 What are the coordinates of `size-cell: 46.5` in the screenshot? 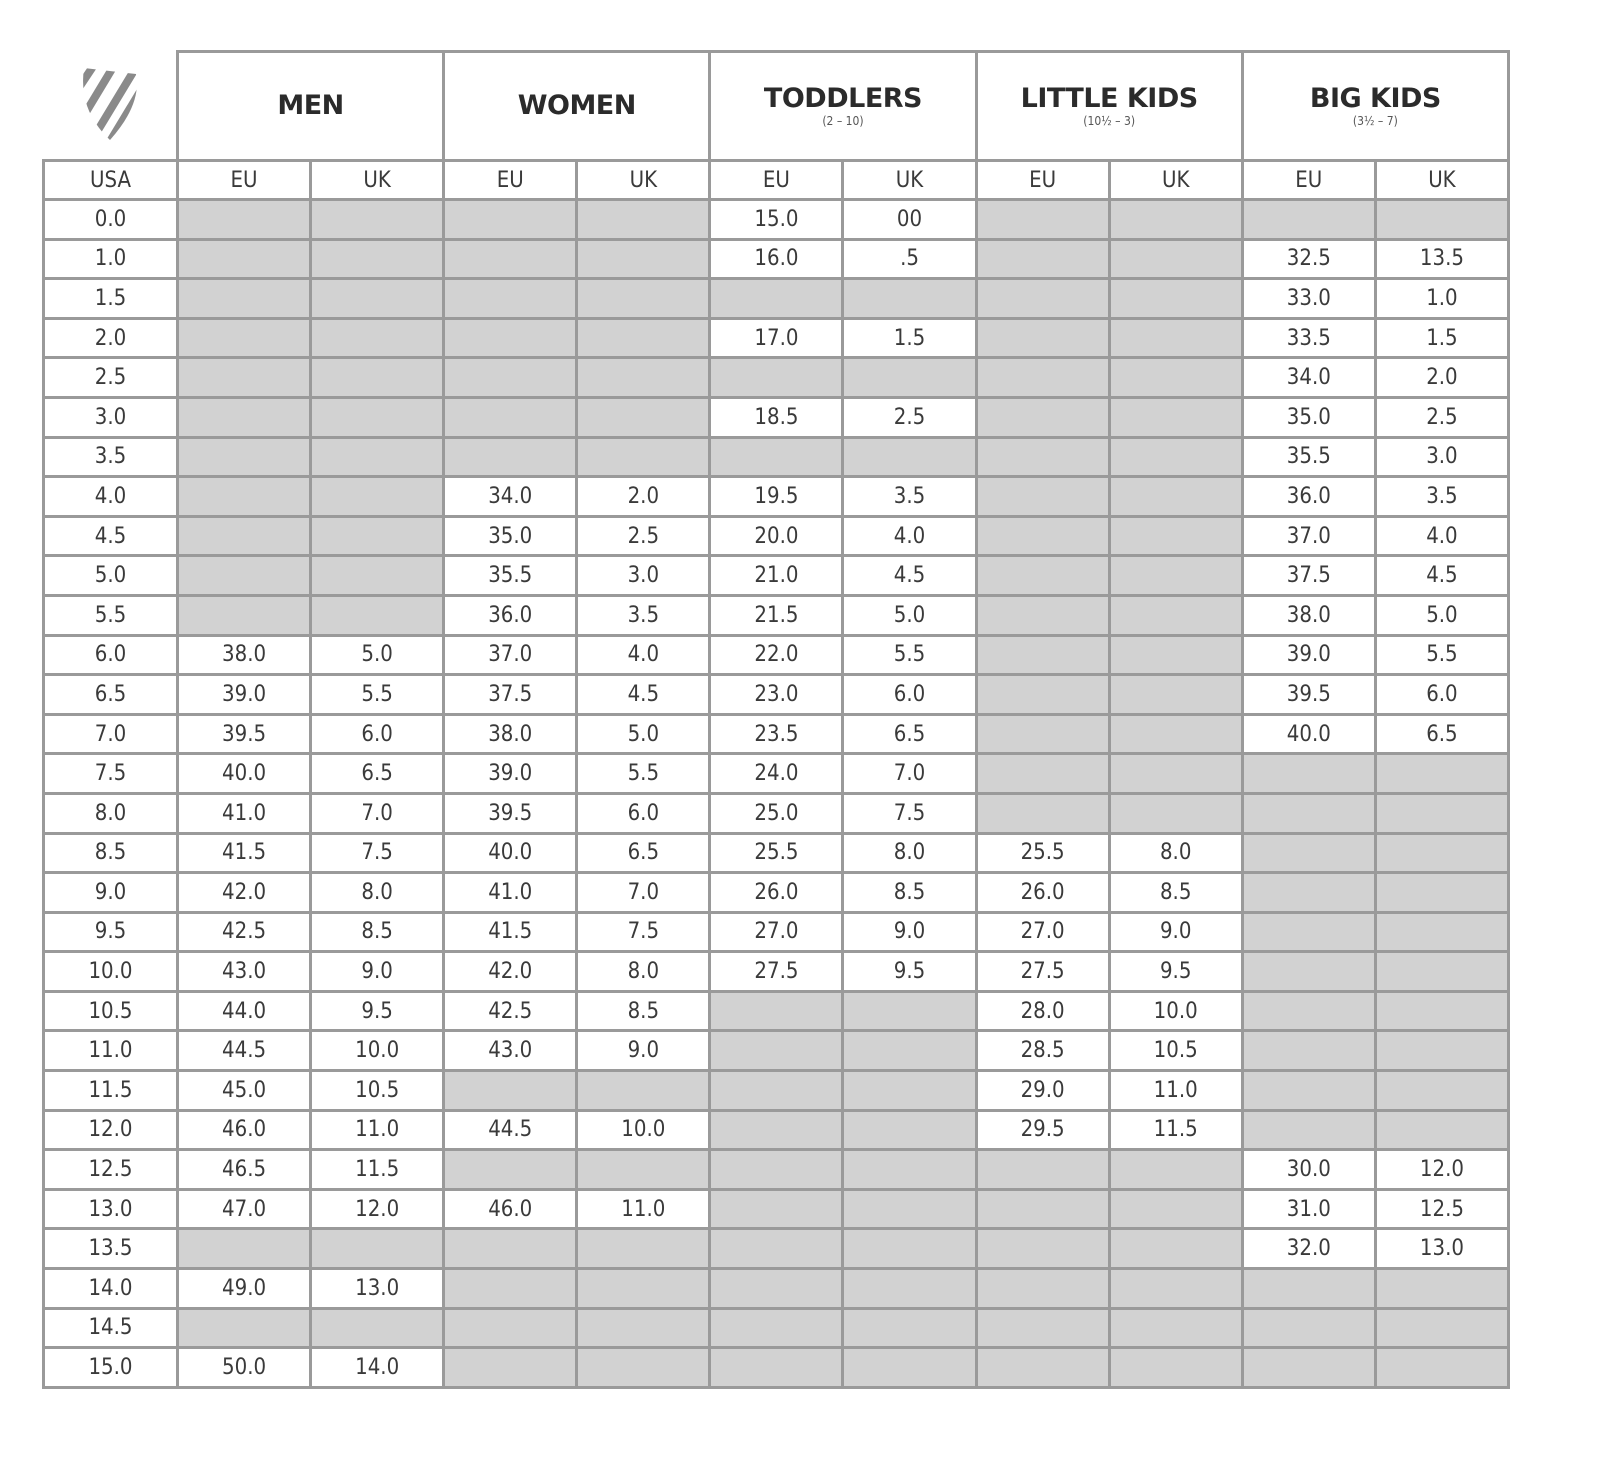 It's located at (244, 1169).